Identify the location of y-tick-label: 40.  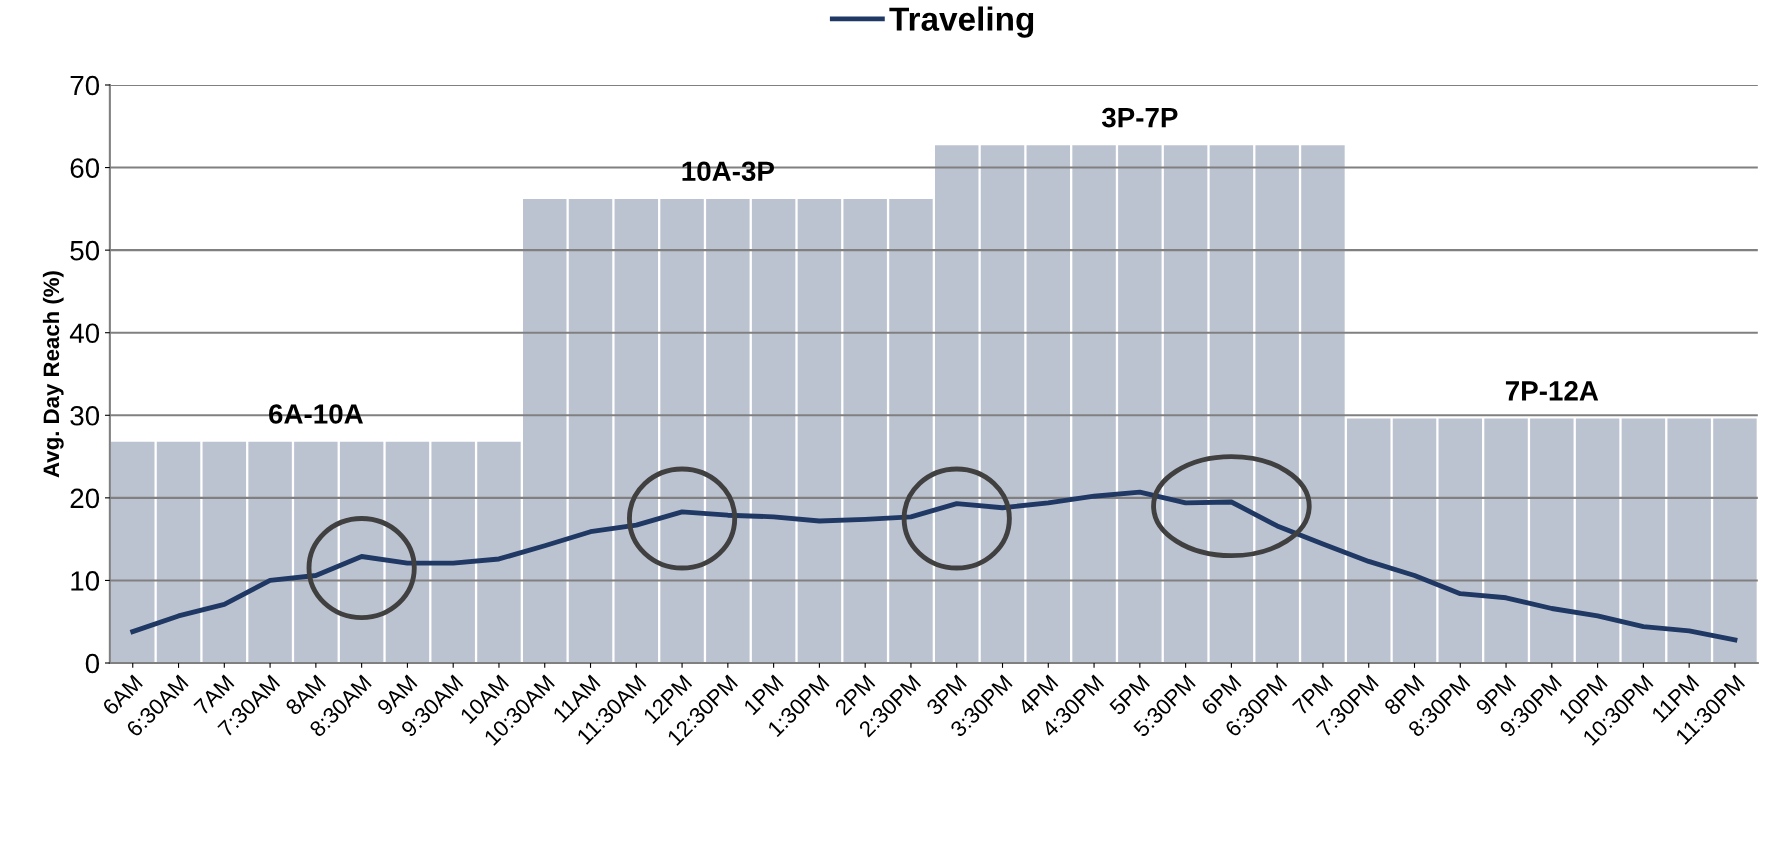
(84, 333).